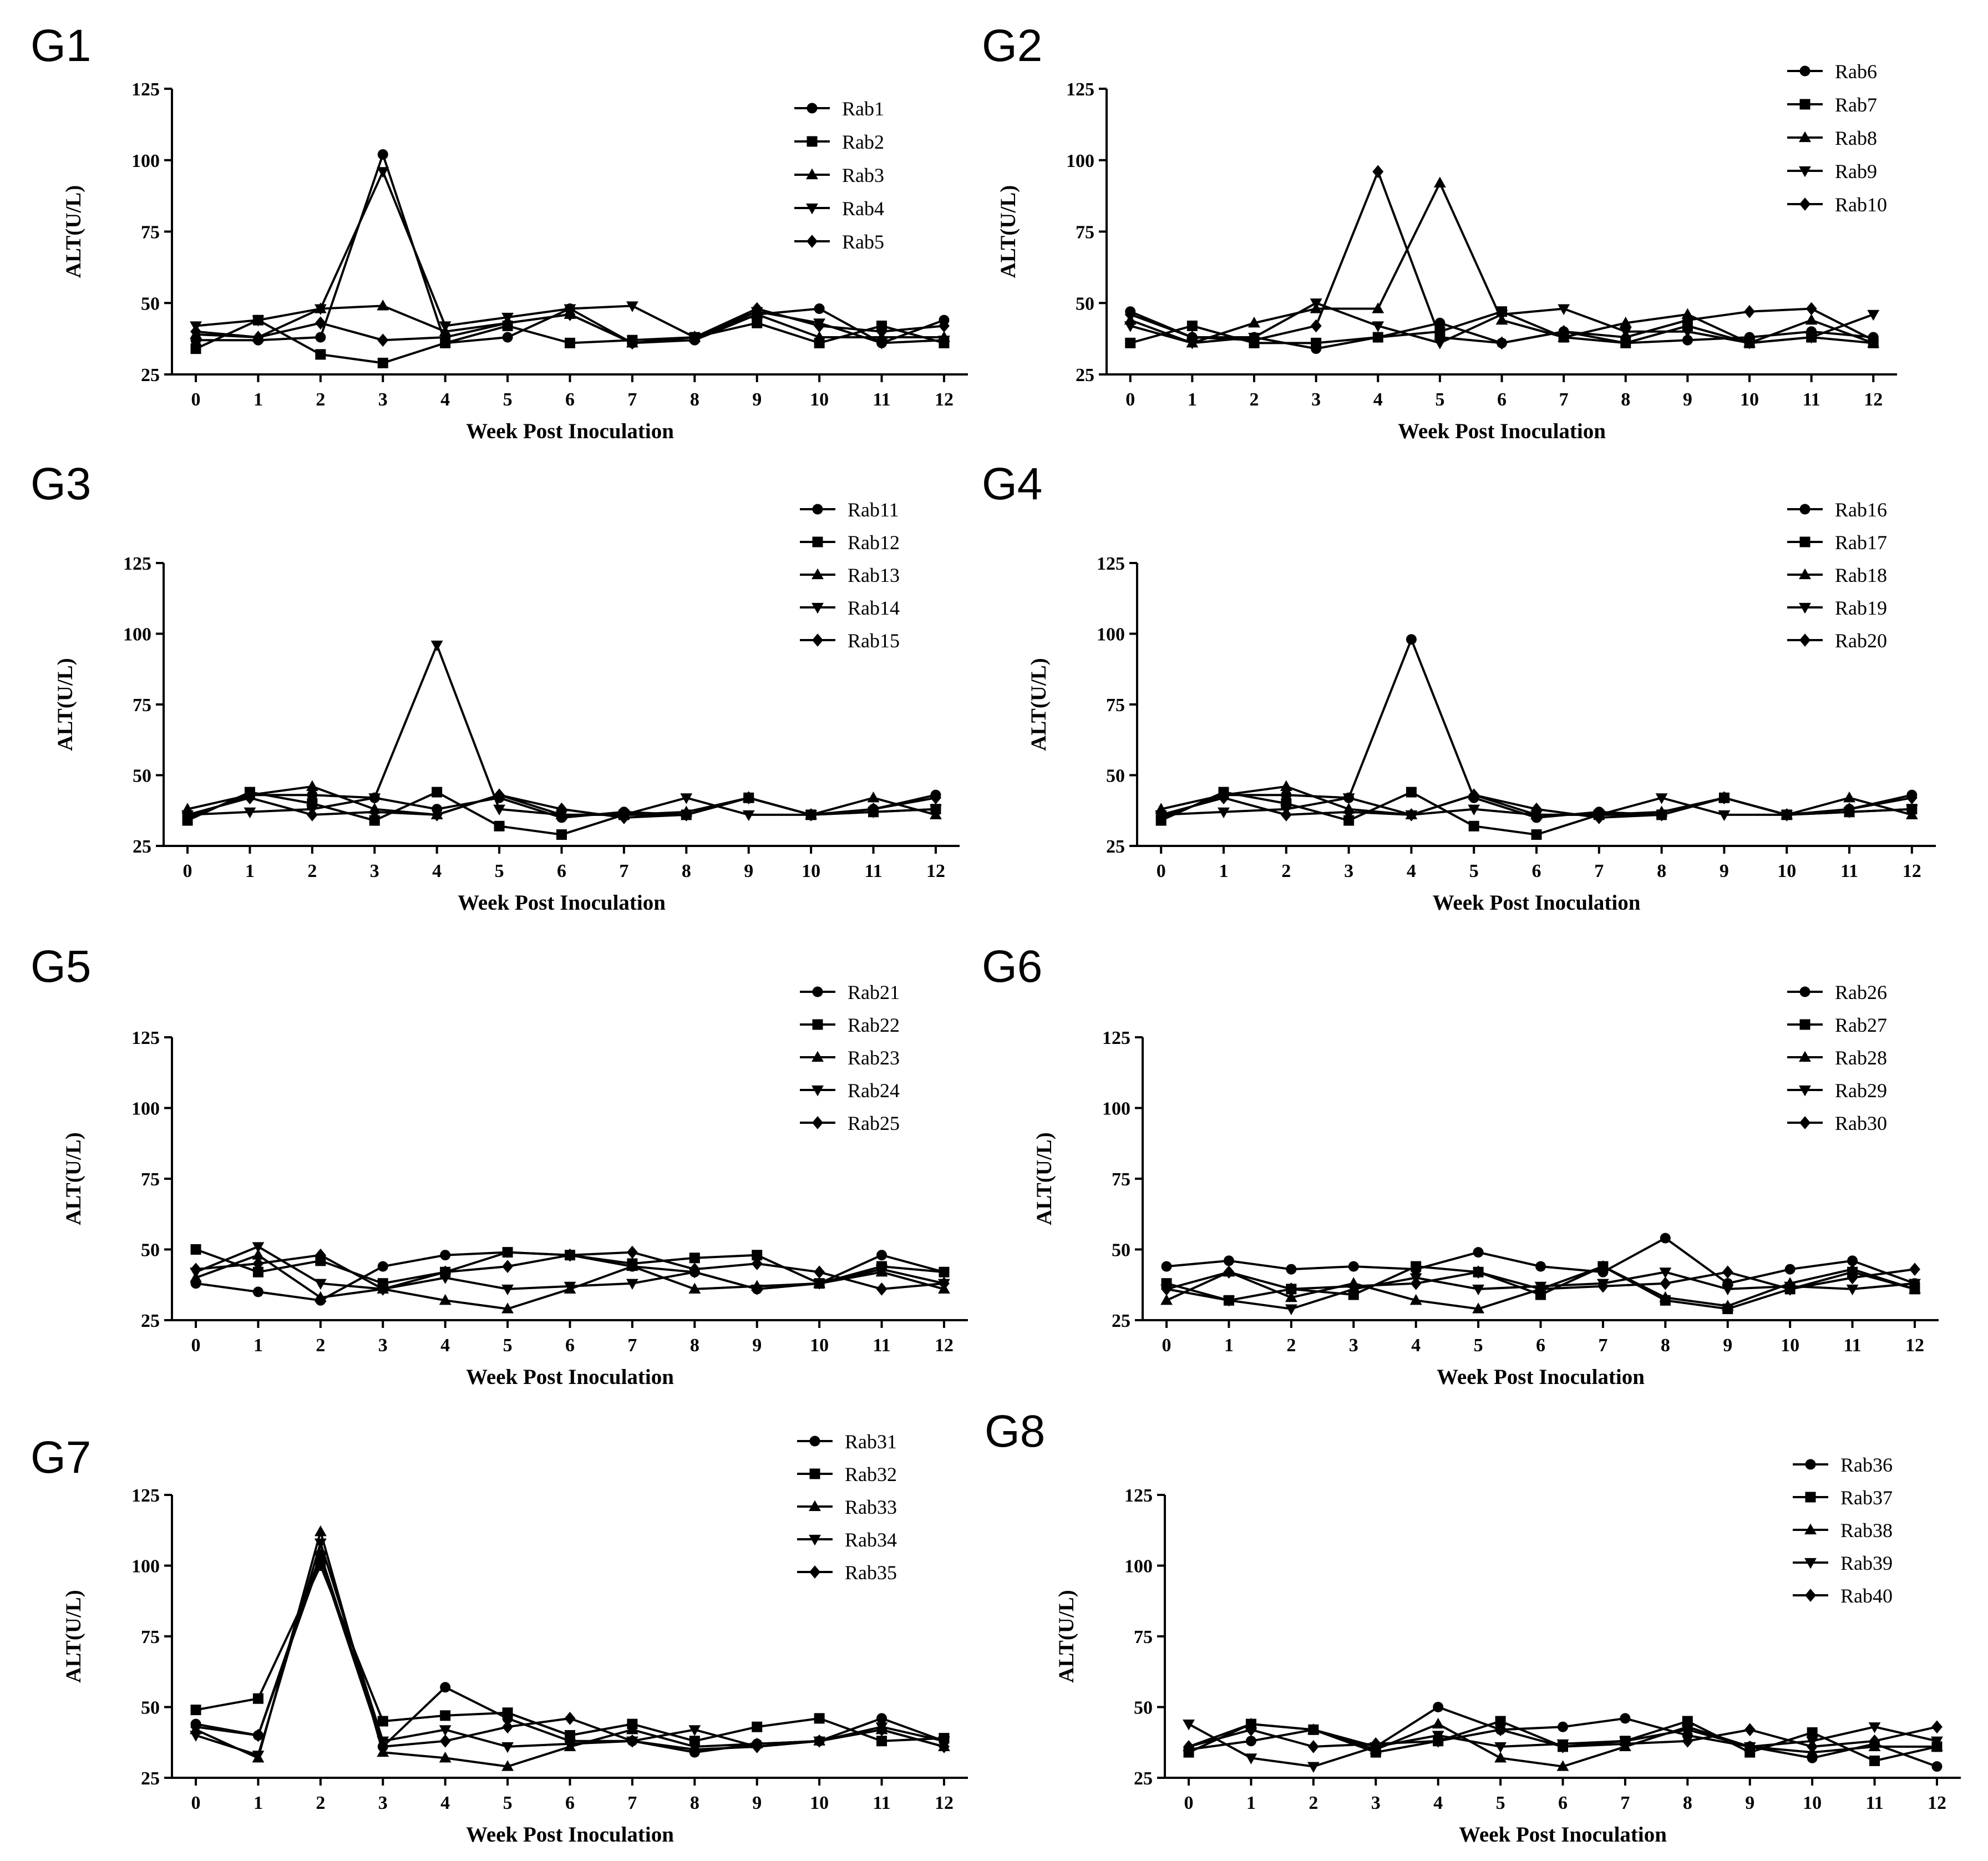  Describe the element at coordinates (1837, 641) in the screenshot. I see `legend-item: Rab20` at that location.